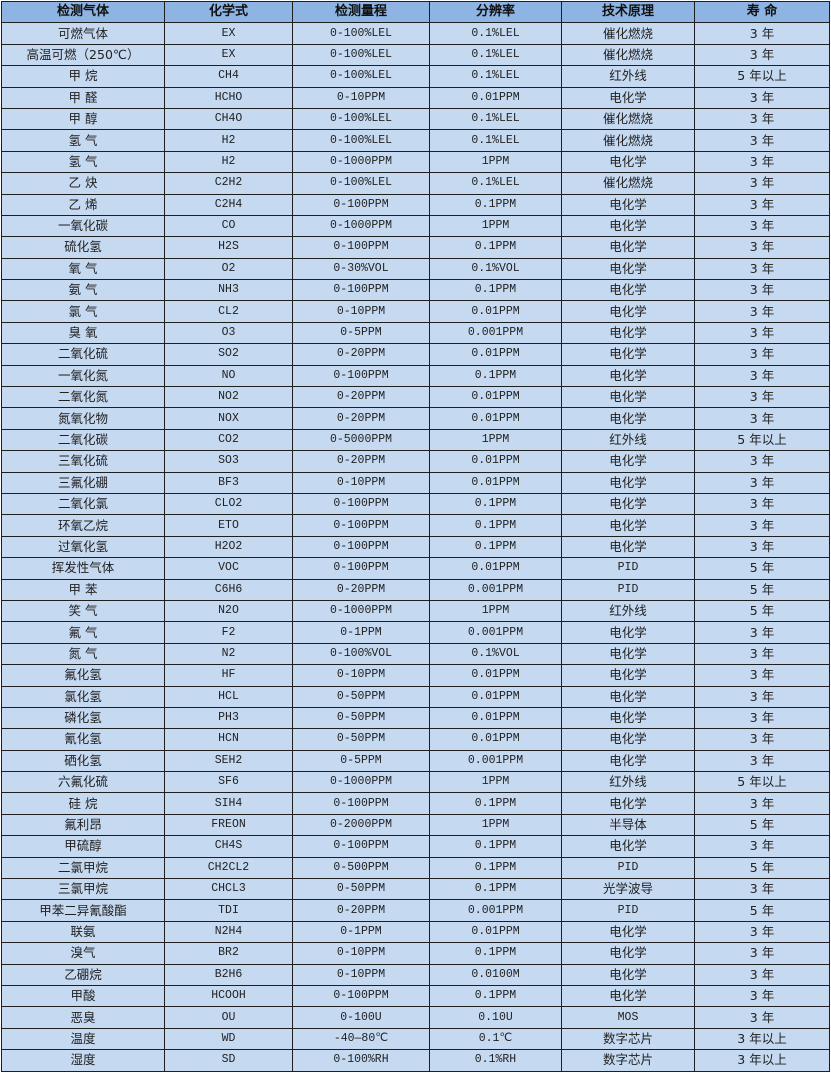 This screenshot has width=831, height=1076. What do you see at coordinates (361, 97) in the screenshot?
I see `cell-range: 0-10PPM` at bounding box center [361, 97].